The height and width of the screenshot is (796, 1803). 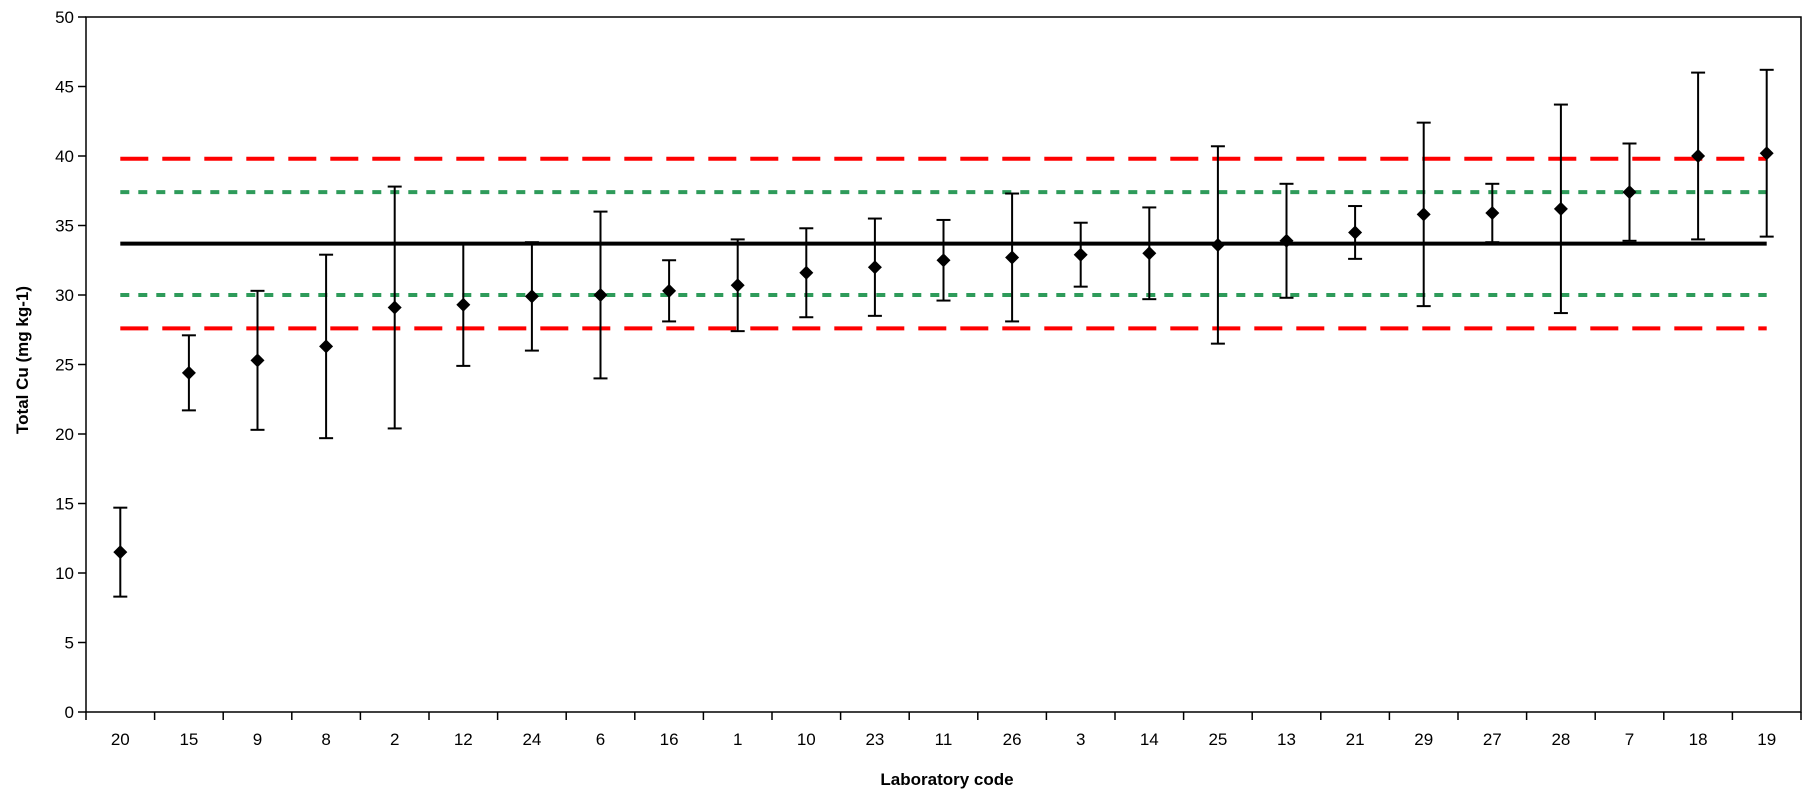 I want to click on y-tick-label-30: 30, so click(x=64, y=295).